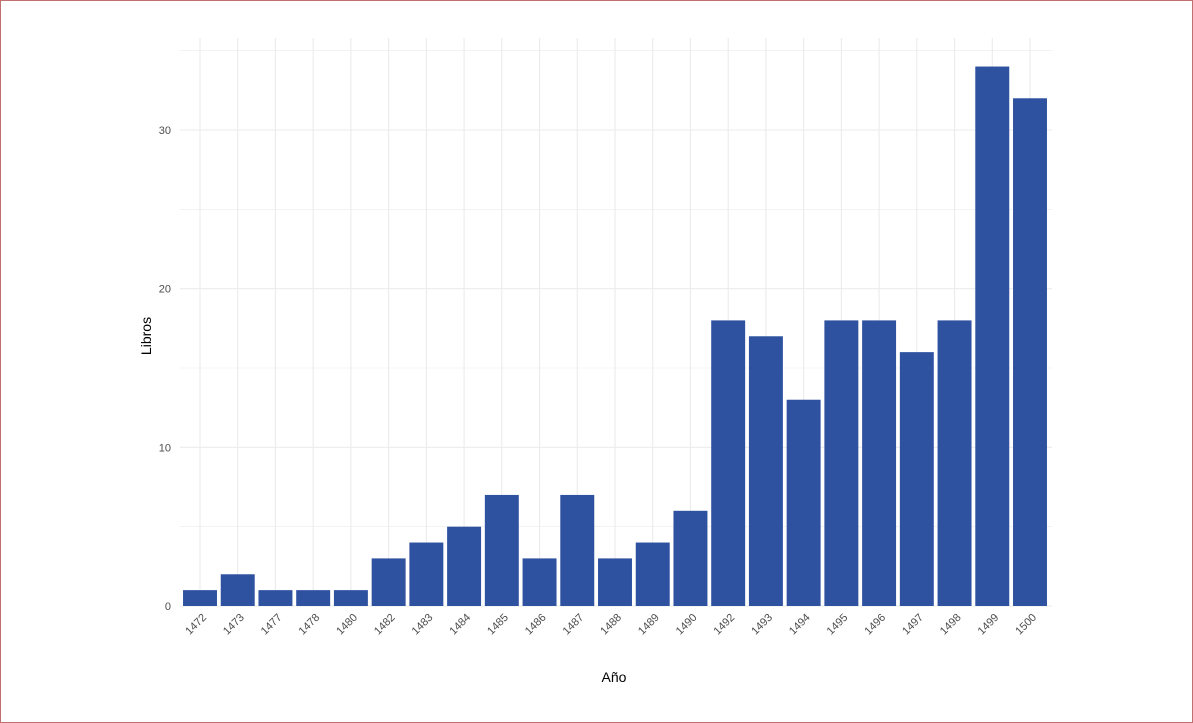  Describe the element at coordinates (687, 625) in the screenshot. I see `x-tick-label: 1490` at that location.